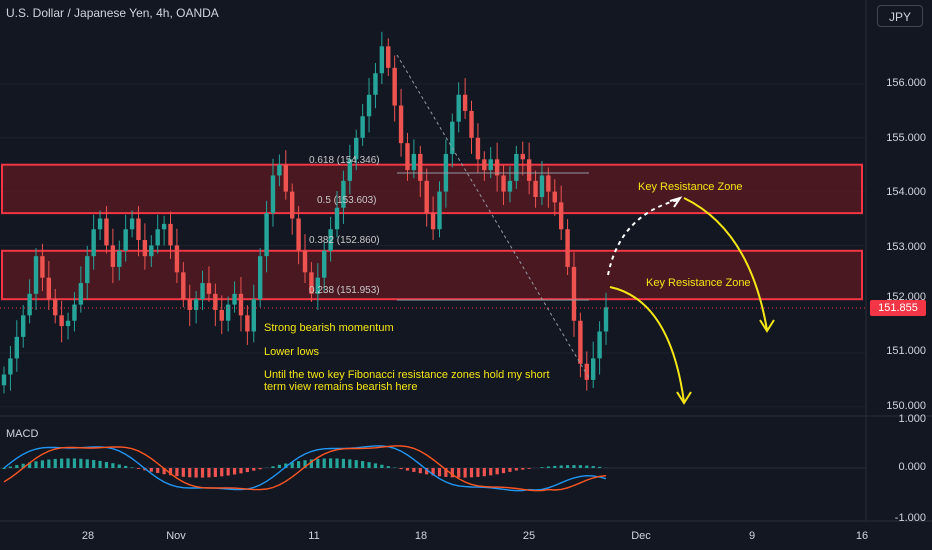  I want to click on last-price-tag: 151.855, so click(898, 308).